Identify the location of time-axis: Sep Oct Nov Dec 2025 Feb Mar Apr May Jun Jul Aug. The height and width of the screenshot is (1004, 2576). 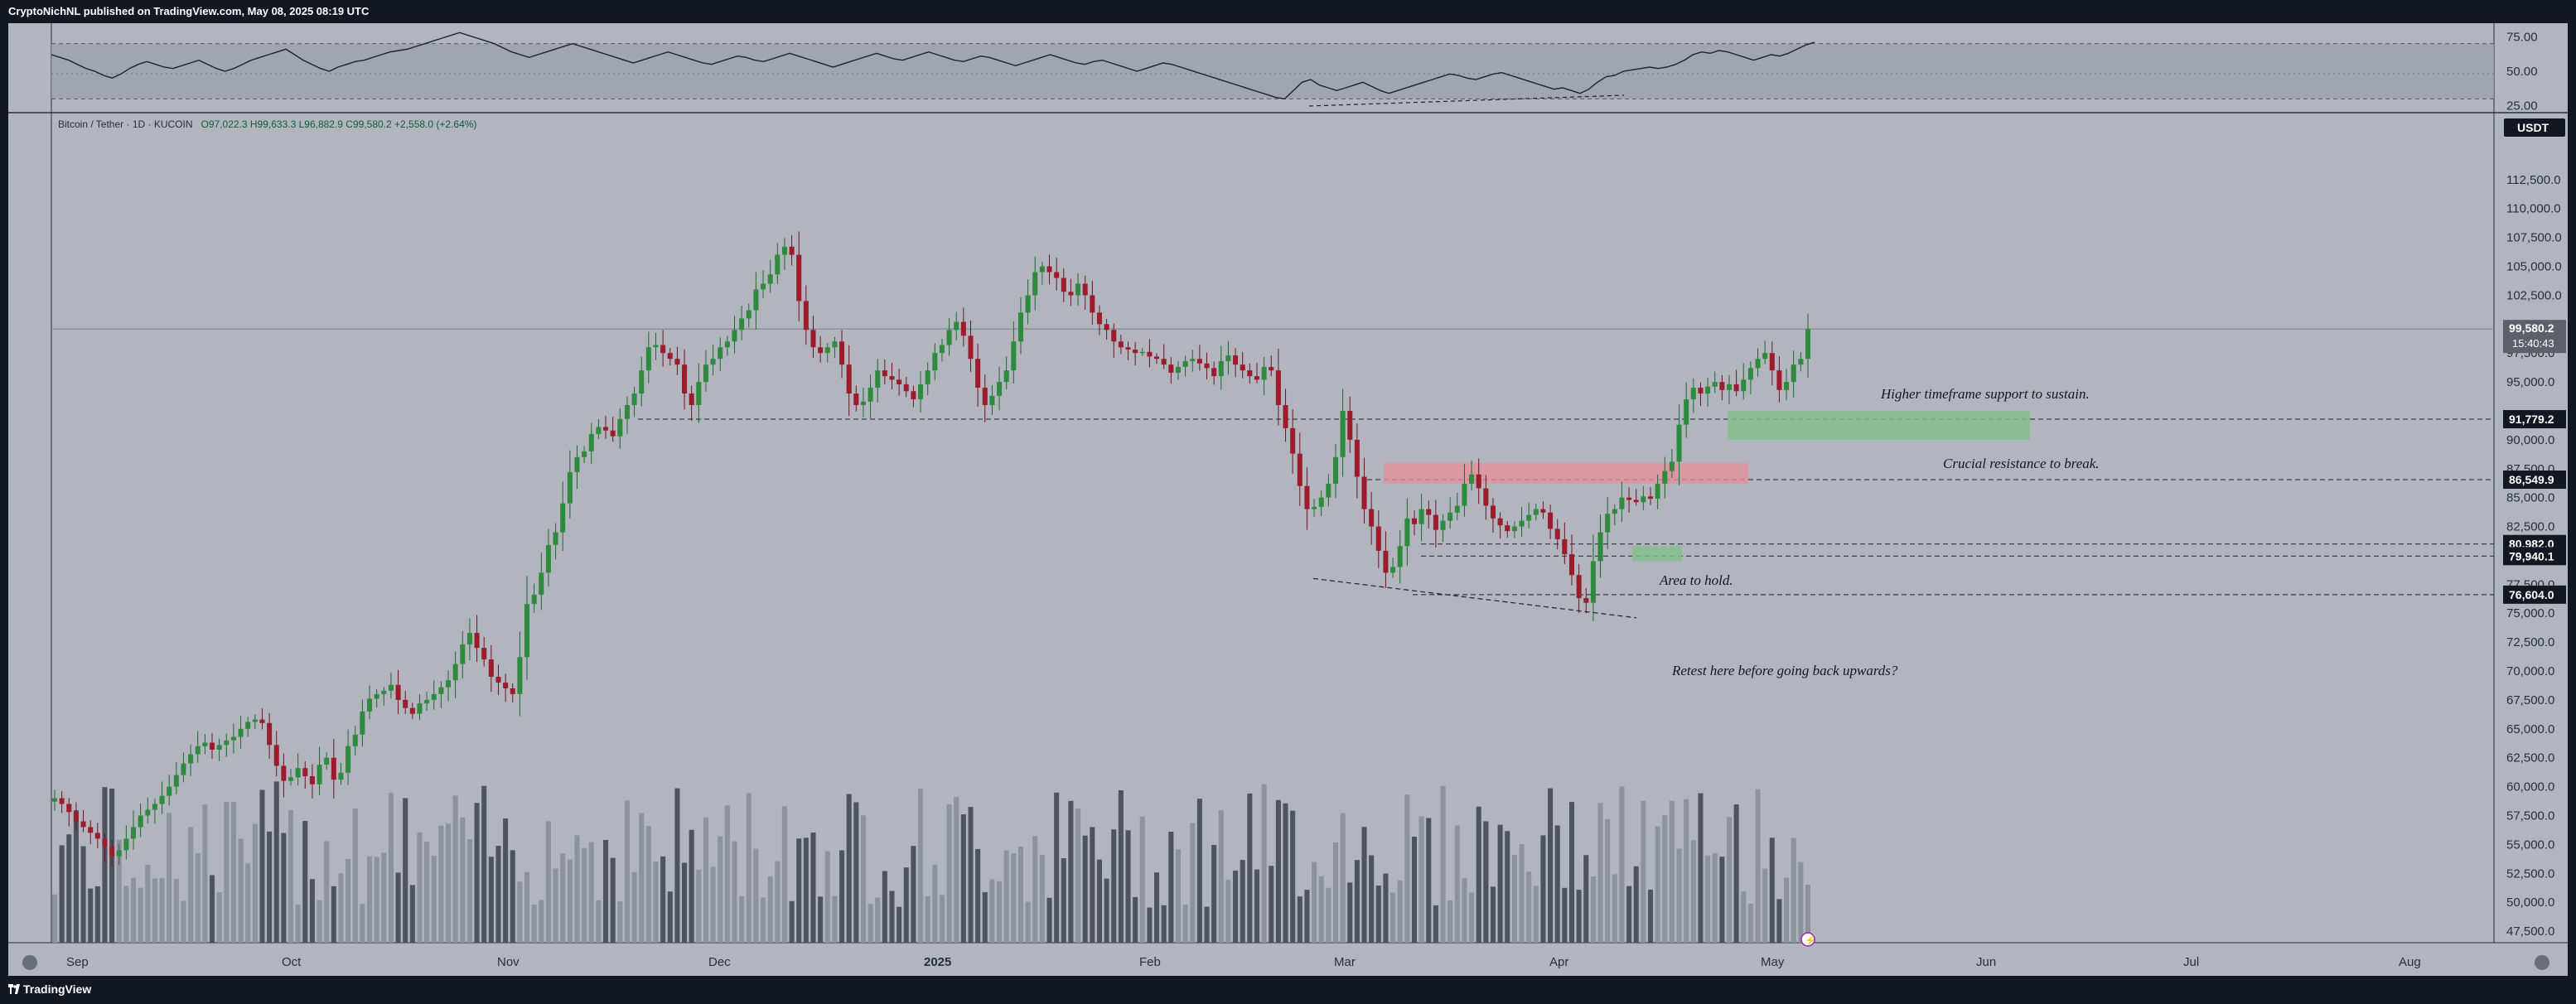
(1243, 962).